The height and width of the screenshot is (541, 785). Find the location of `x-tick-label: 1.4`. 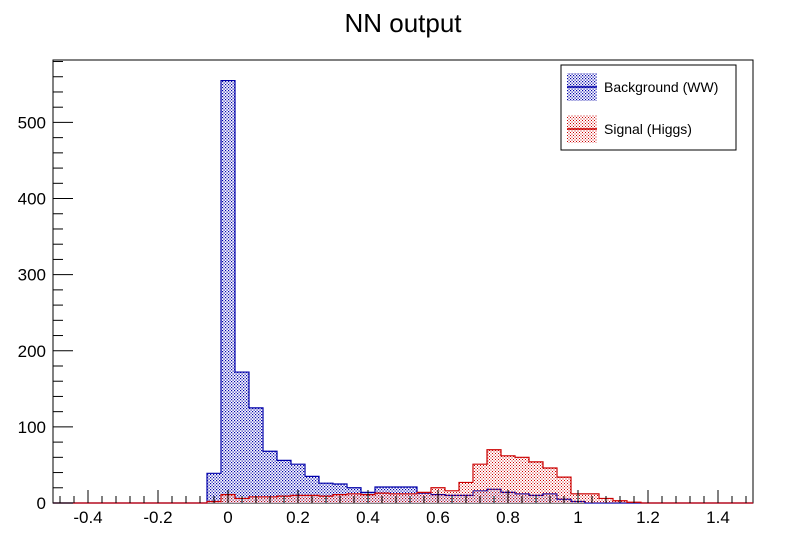

x-tick-label: 1.4 is located at coordinates (718, 517).